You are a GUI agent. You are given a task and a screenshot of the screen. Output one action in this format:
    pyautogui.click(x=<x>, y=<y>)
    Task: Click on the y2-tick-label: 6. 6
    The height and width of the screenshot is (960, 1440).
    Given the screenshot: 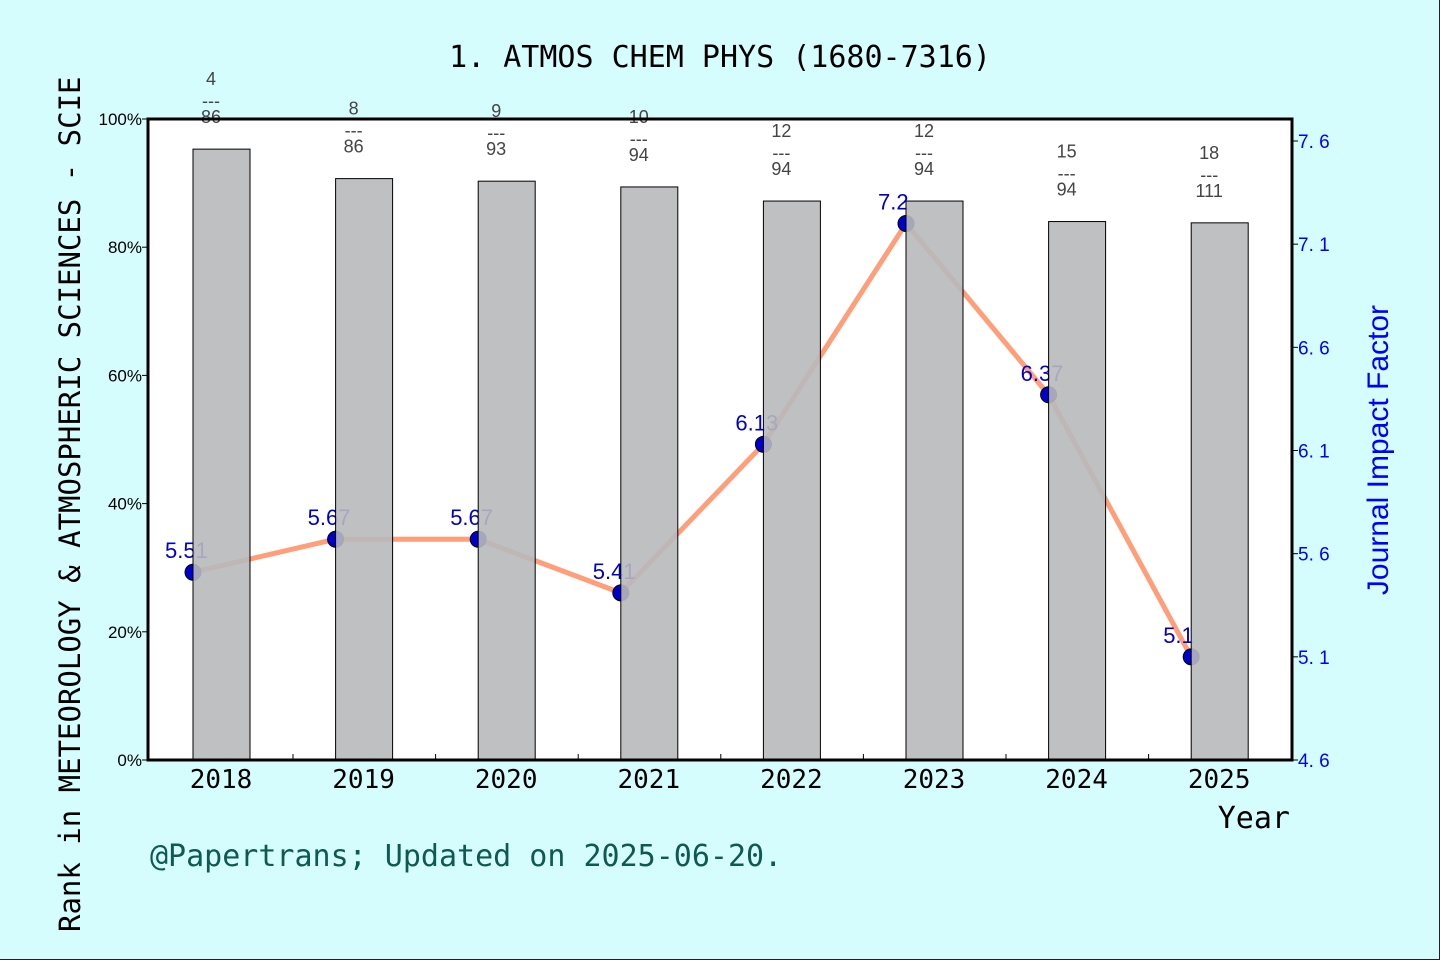 What is the action you would take?
    pyautogui.click(x=1314, y=348)
    